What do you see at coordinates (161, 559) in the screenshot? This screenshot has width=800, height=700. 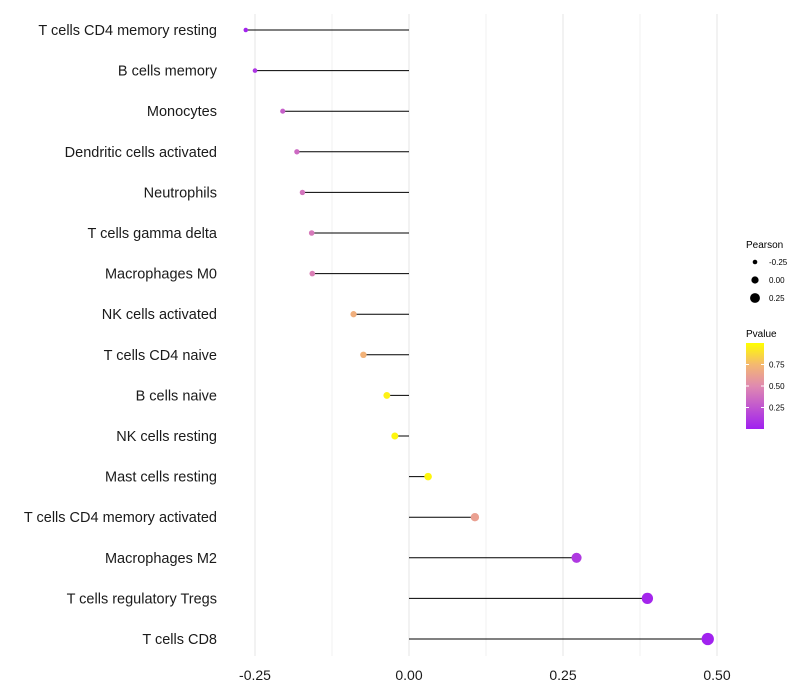 I see `y-tick-label: Macrophages M2` at bounding box center [161, 559].